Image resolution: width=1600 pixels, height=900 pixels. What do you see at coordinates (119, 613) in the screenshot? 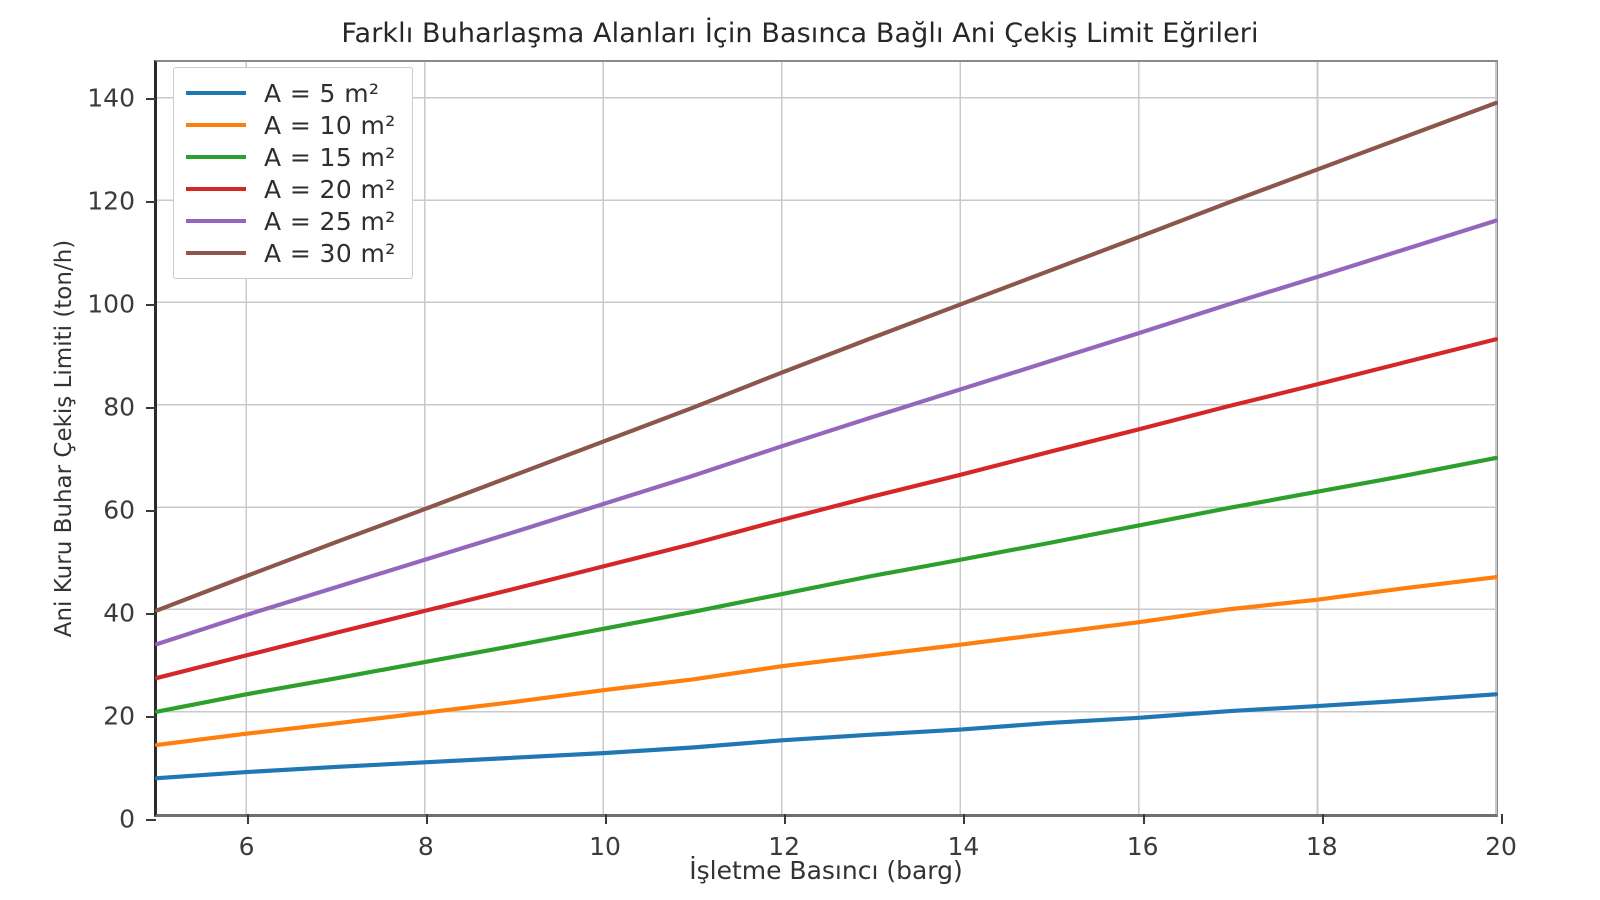
I see `y-tick-label: 40` at bounding box center [119, 613].